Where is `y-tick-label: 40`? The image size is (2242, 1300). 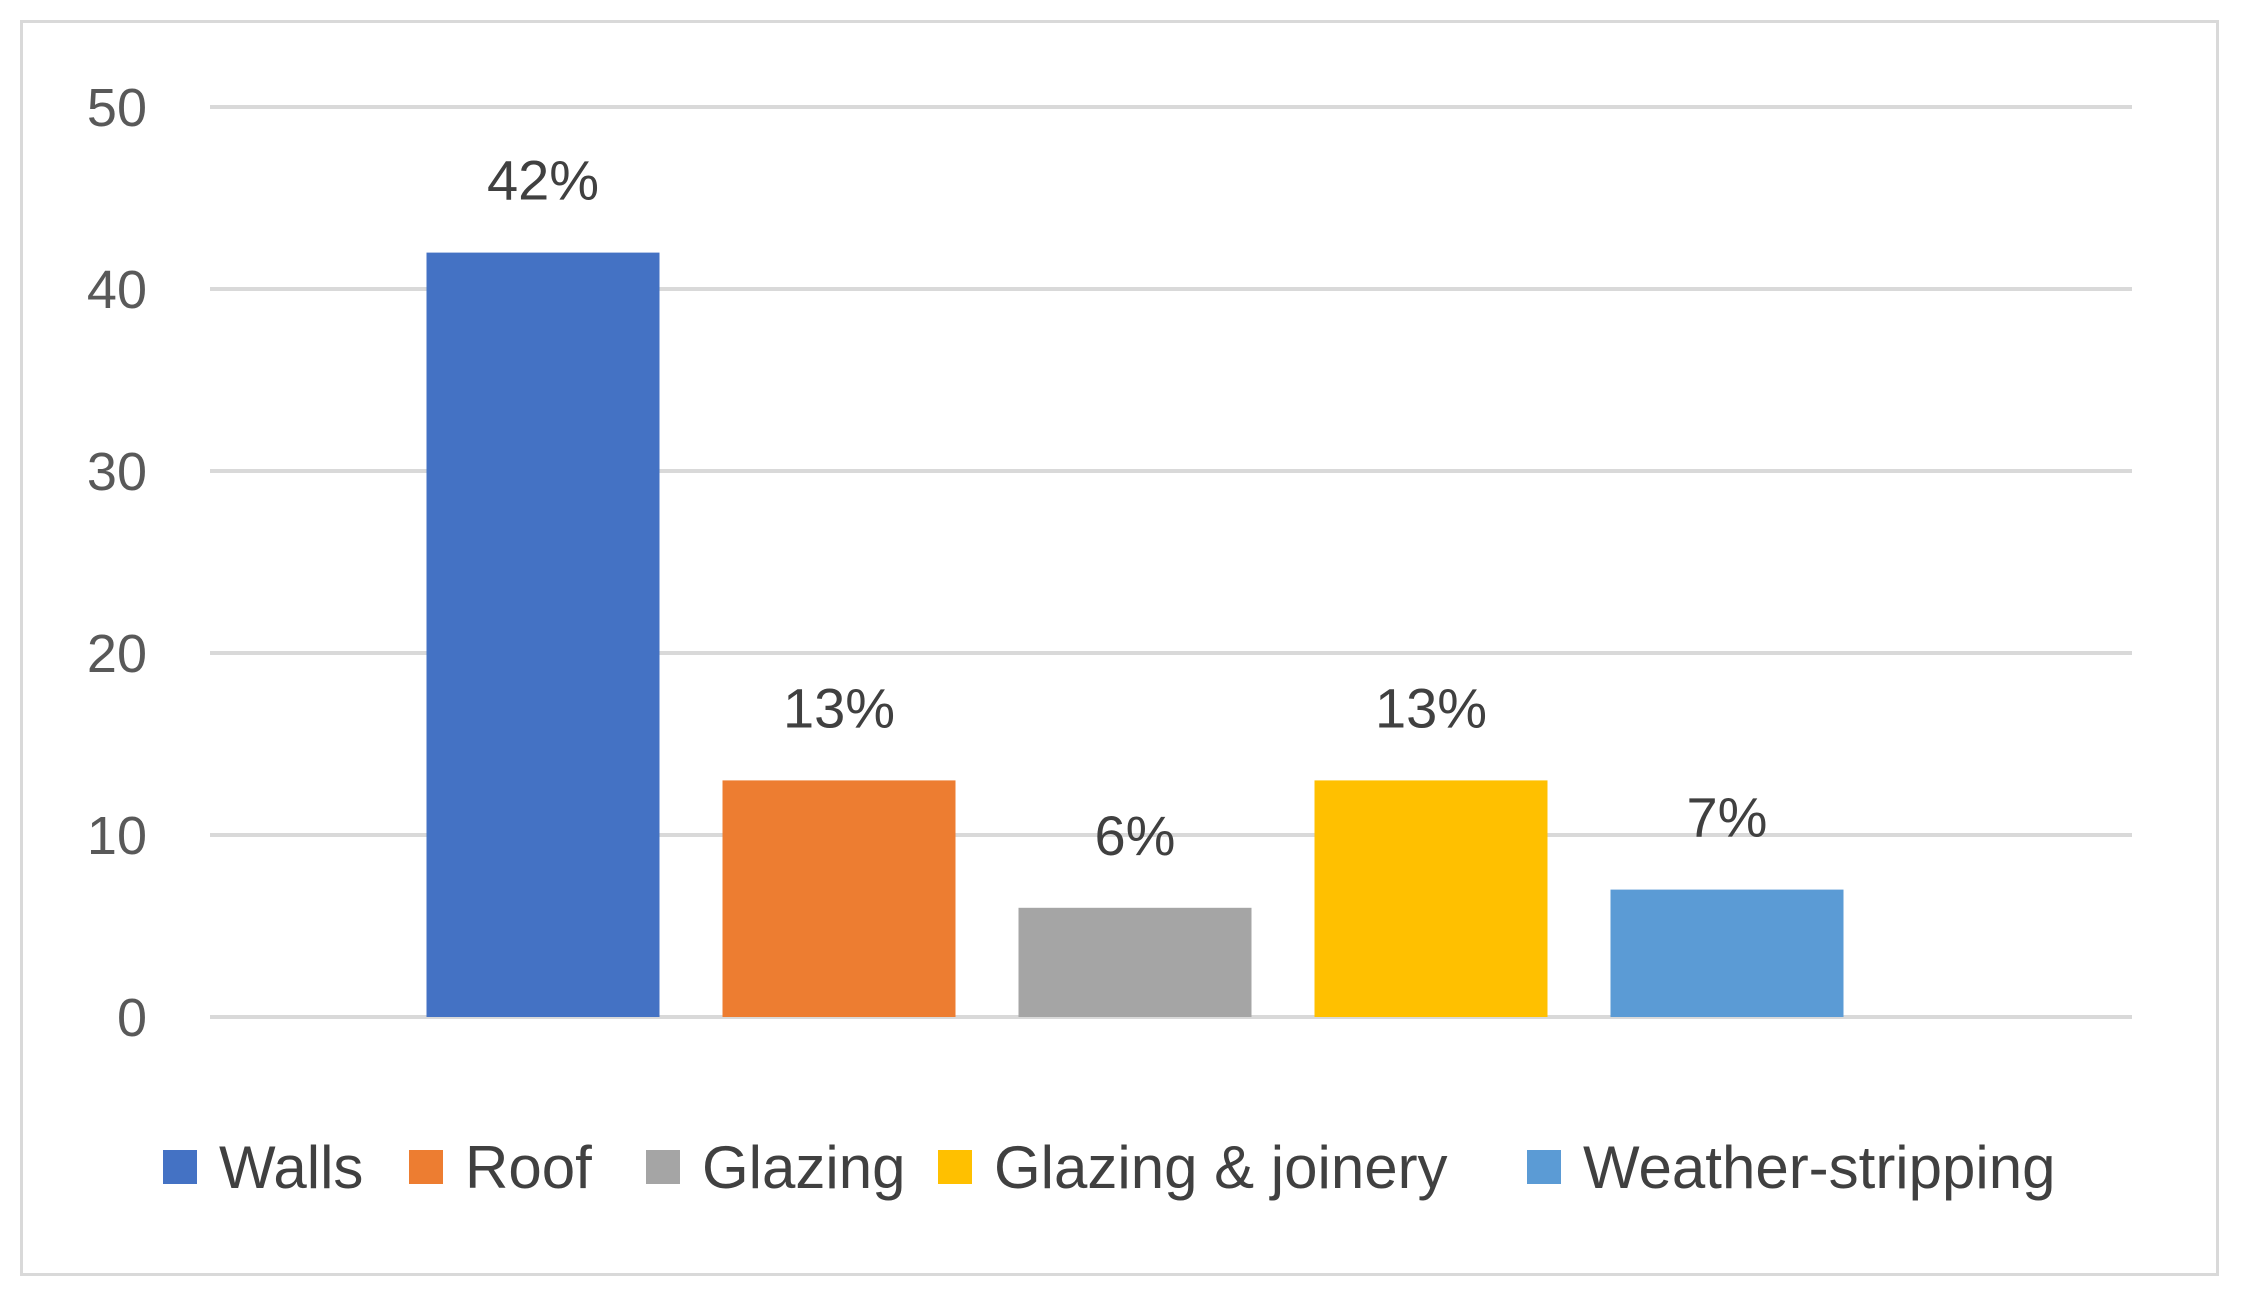
y-tick-label: 40 is located at coordinates (117, 290).